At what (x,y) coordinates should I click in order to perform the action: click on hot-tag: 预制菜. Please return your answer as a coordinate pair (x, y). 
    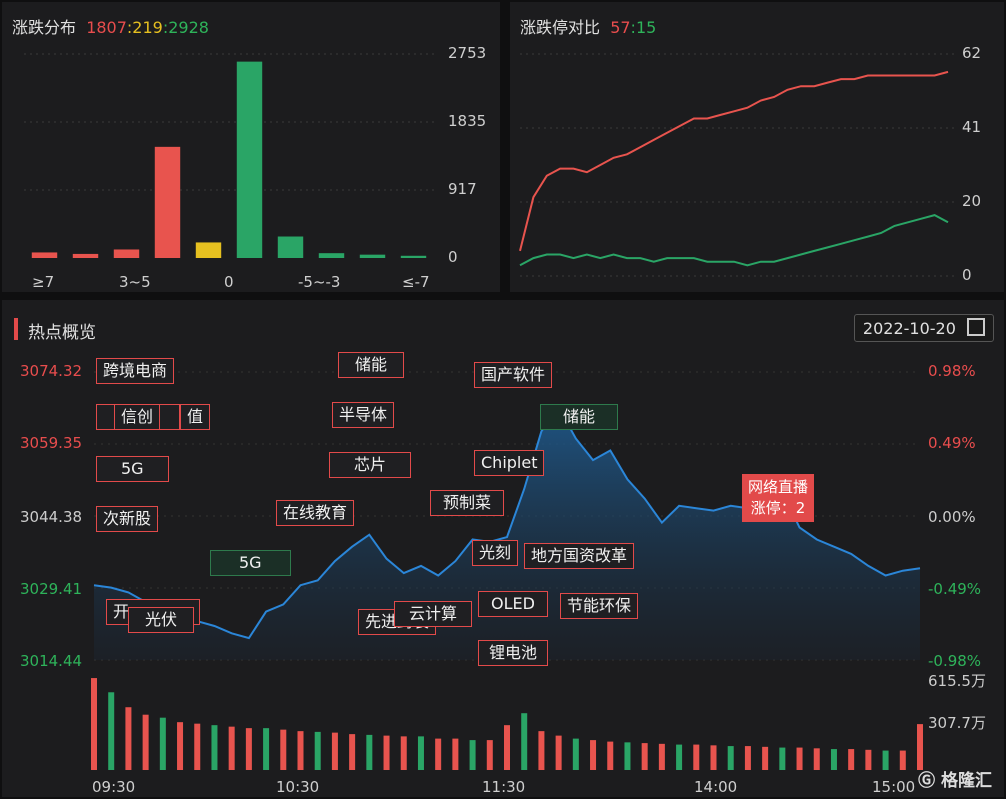
    Looking at the image, I should click on (467, 503).